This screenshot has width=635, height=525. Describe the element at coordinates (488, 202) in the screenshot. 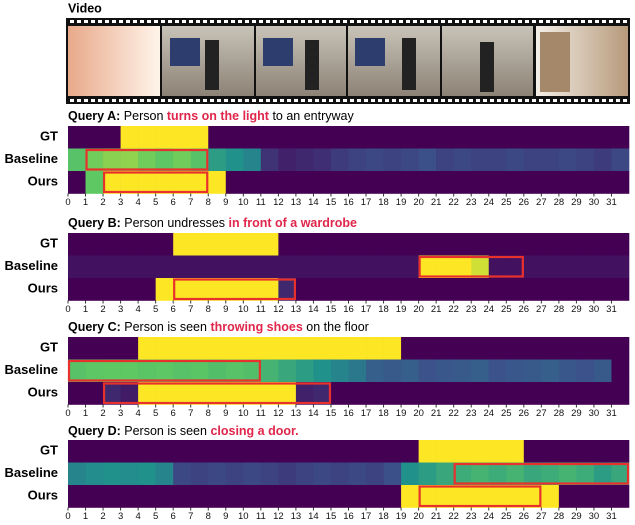

I see `x-tick-label: 24` at that location.